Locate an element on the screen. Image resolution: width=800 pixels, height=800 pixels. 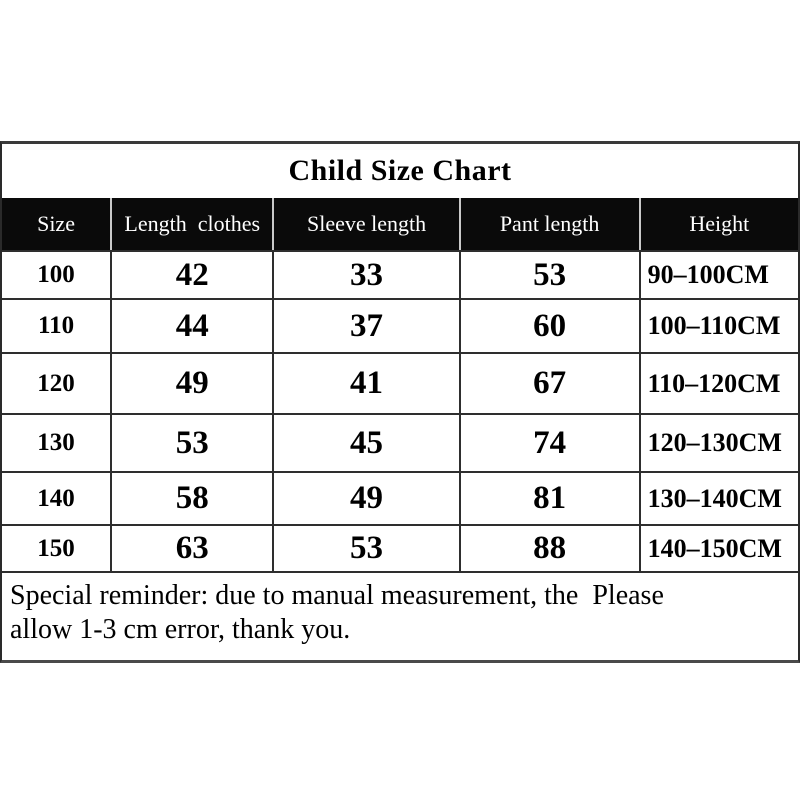
cell-pant: 67 is located at coordinates (549, 383).